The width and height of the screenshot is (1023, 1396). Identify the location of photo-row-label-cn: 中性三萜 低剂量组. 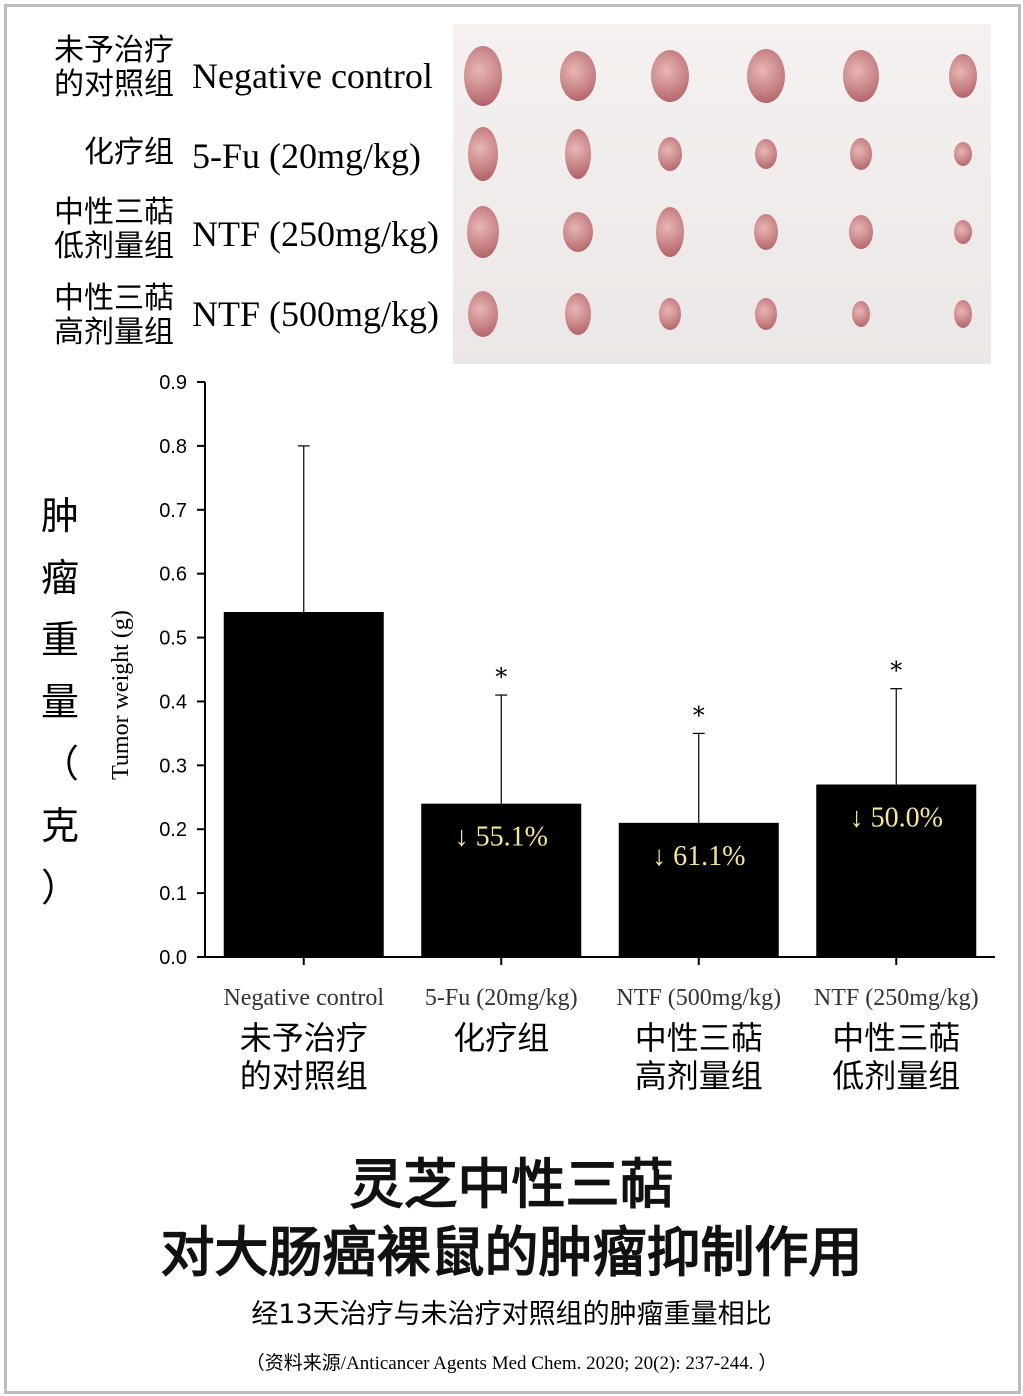
(104, 230).